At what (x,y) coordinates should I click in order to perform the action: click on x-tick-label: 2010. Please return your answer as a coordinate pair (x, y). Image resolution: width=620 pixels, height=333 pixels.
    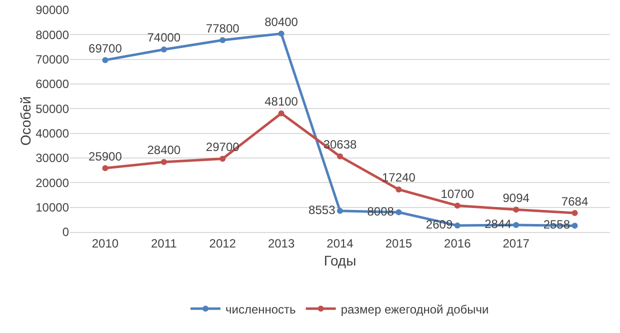
    Looking at the image, I should click on (105, 243).